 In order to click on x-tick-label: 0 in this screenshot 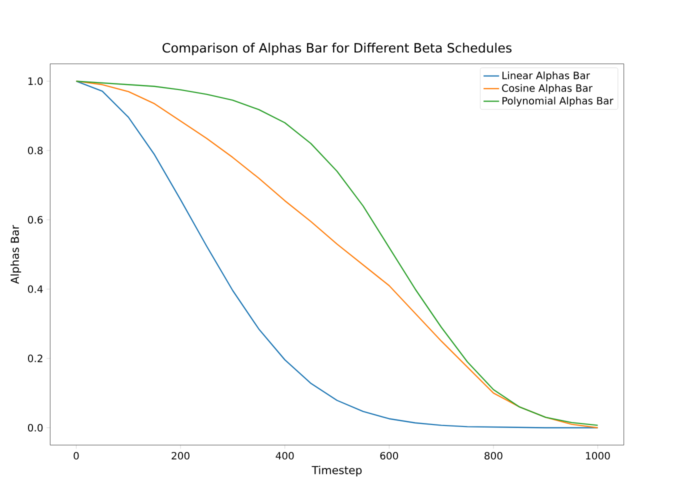, I will do `click(76, 456)`.